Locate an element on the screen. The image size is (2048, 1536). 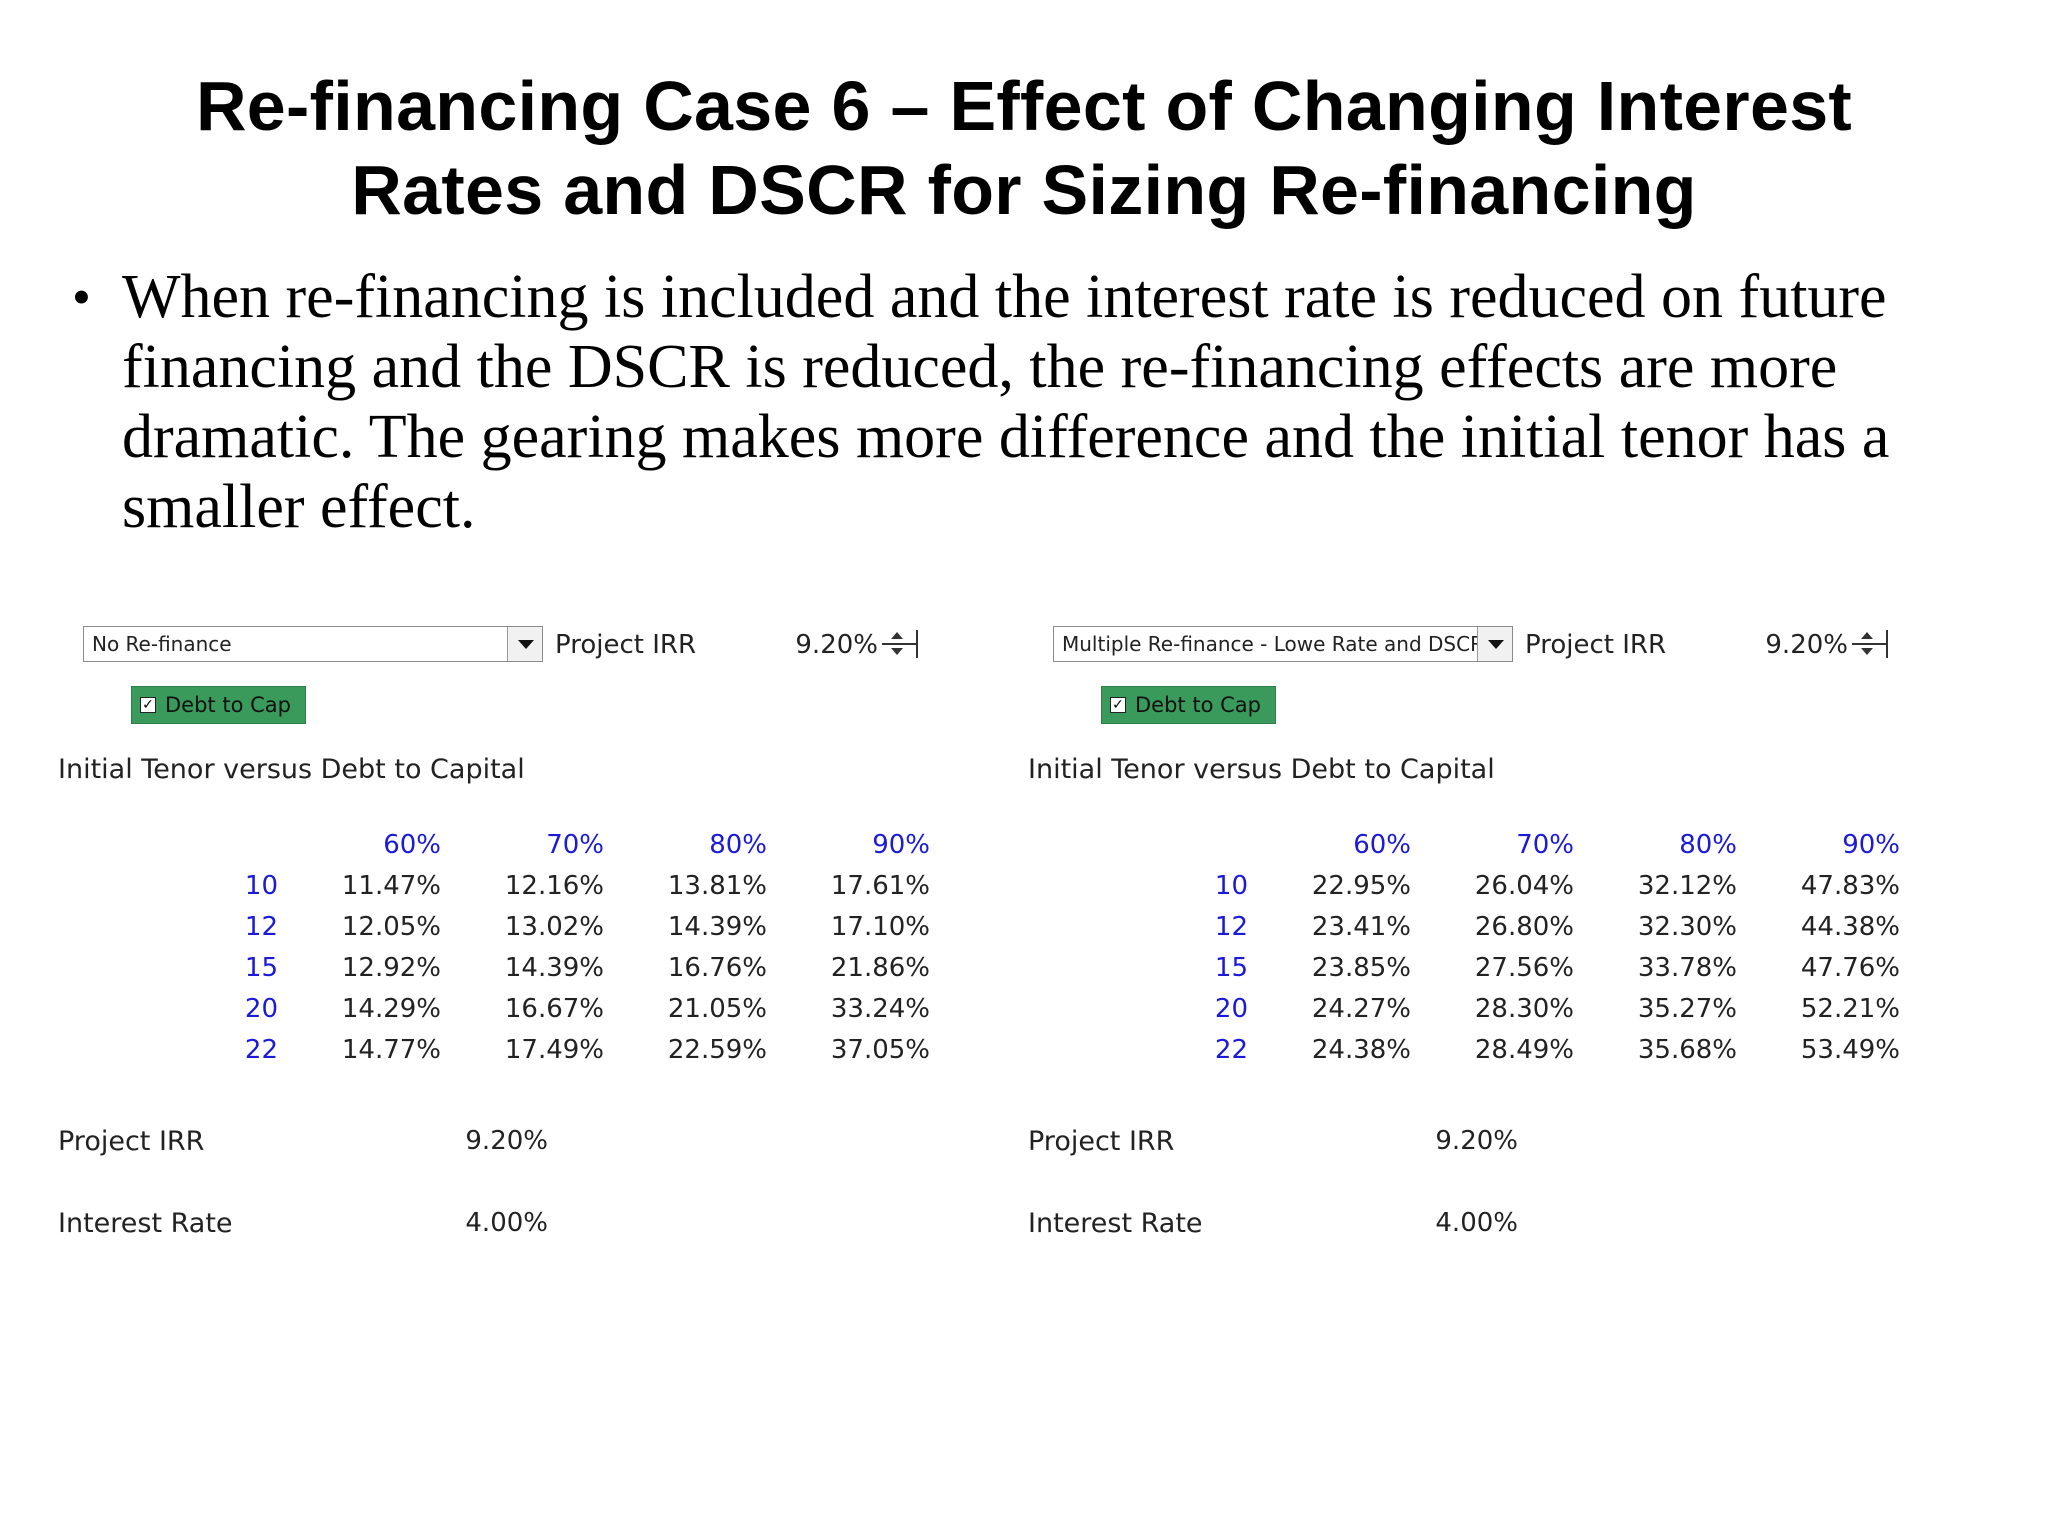
table-cell: 37.05% is located at coordinates (880, 1050).